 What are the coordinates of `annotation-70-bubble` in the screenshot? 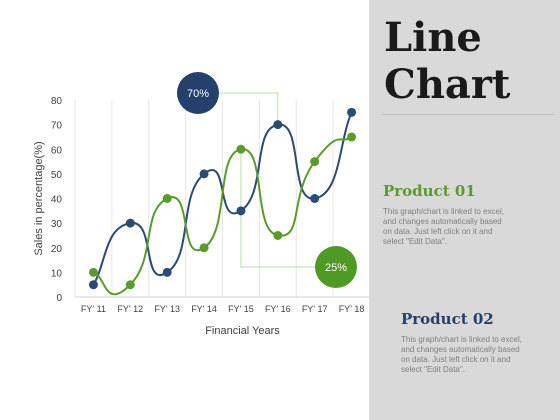 It's located at (198, 93).